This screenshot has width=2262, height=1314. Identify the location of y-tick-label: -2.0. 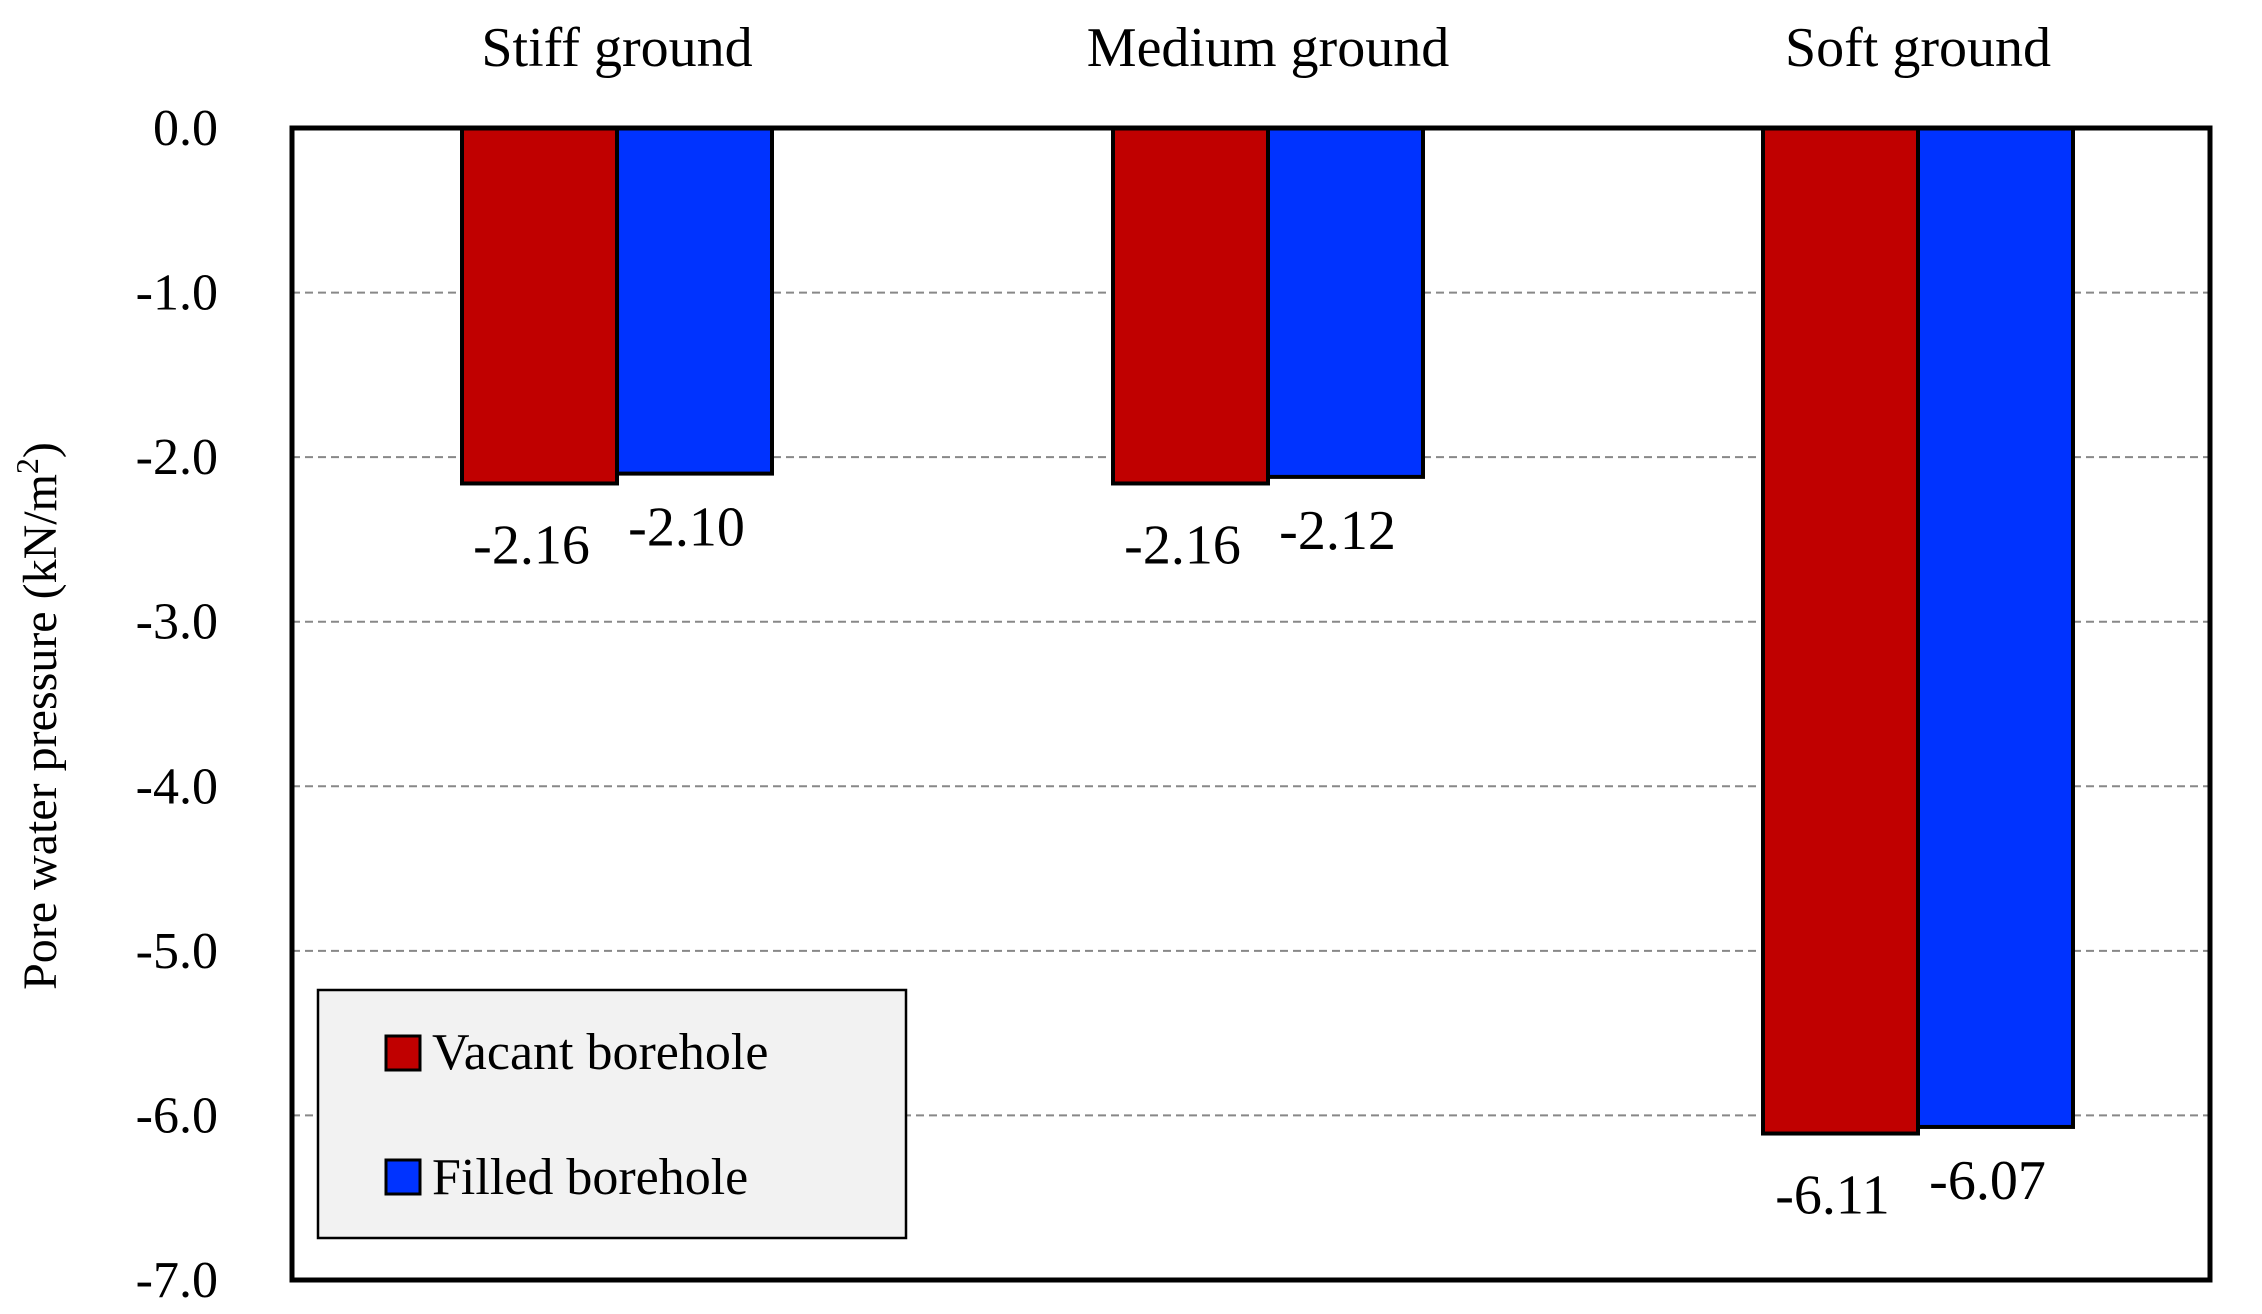
(177, 457).